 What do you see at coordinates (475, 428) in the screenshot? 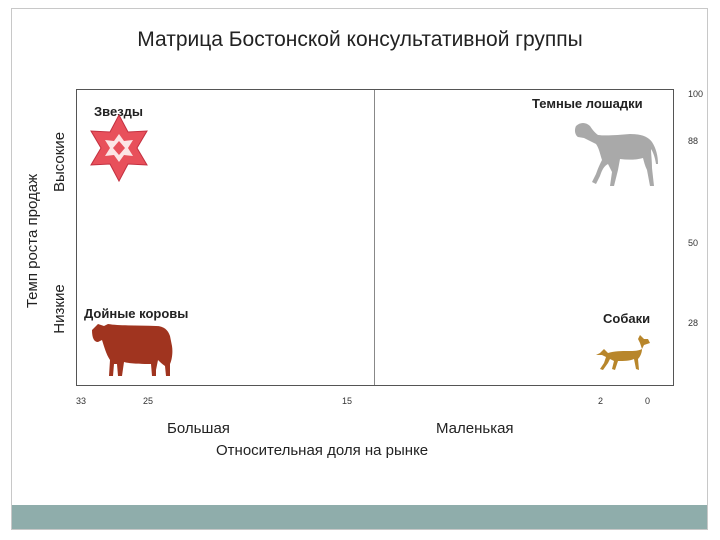
I see `x-axis-small-label: Маленькая` at bounding box center [475, 428].